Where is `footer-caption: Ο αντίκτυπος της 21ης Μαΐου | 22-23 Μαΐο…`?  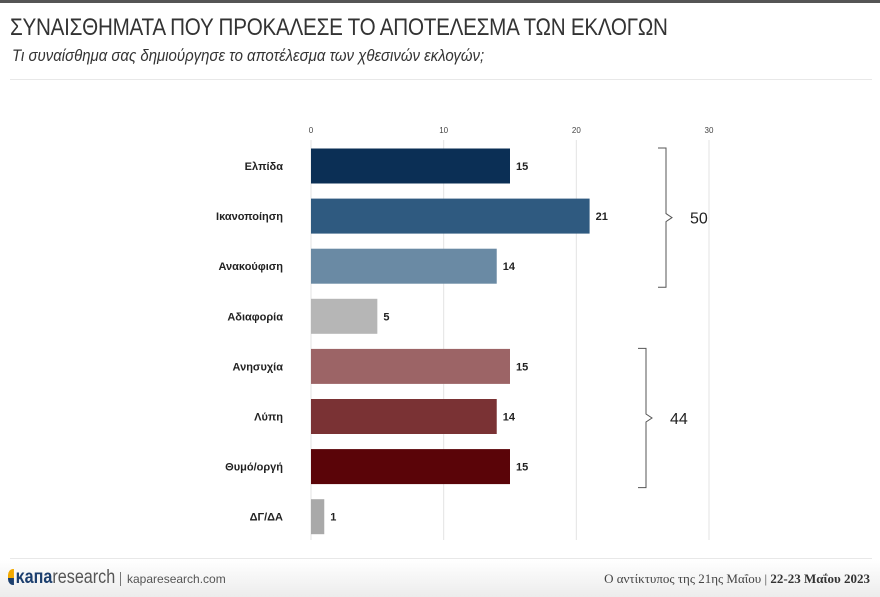
footer-caption: Ο αντίκτυπος της 21ης Μαΐου | 22-23 Μαΐο… is located at coordinates (737, 578).